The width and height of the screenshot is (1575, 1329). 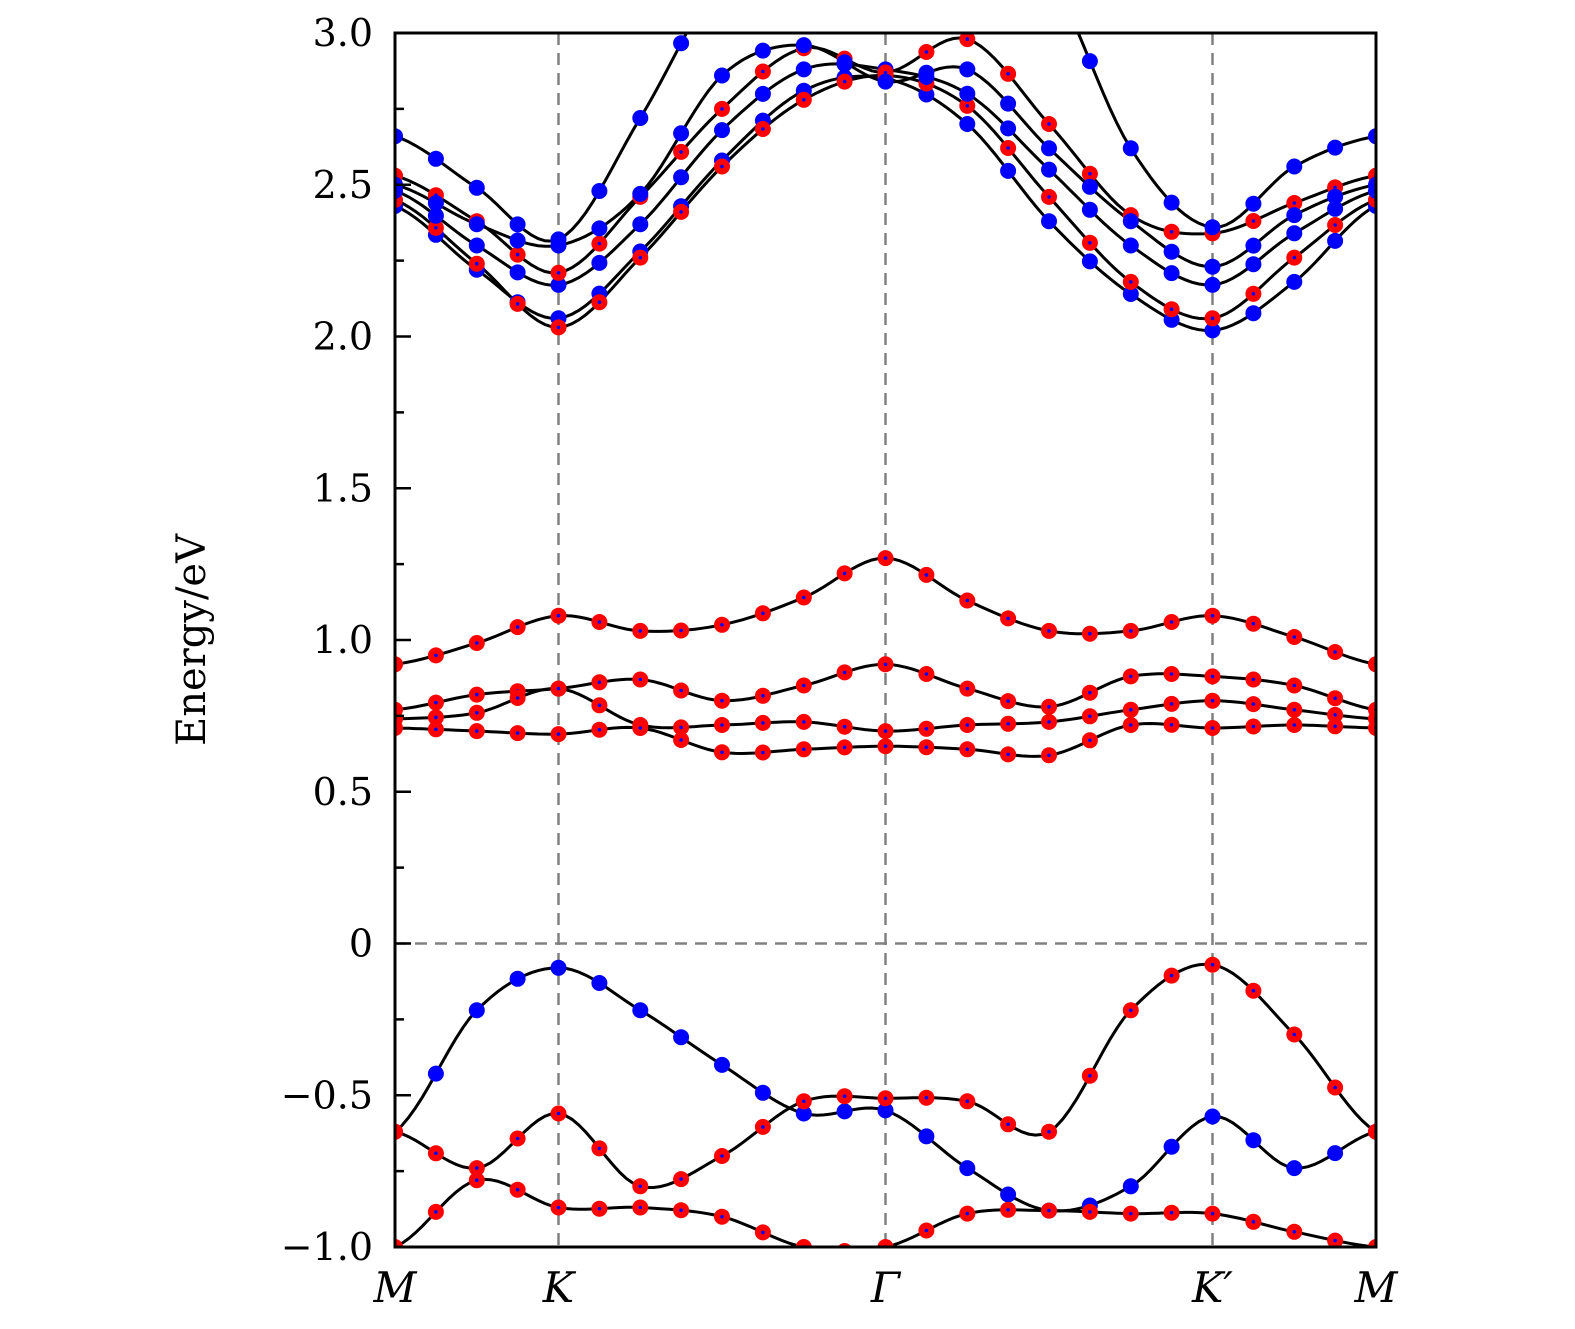 I want to click on y-tick-label: 2.0, so click(x=343, y=337).